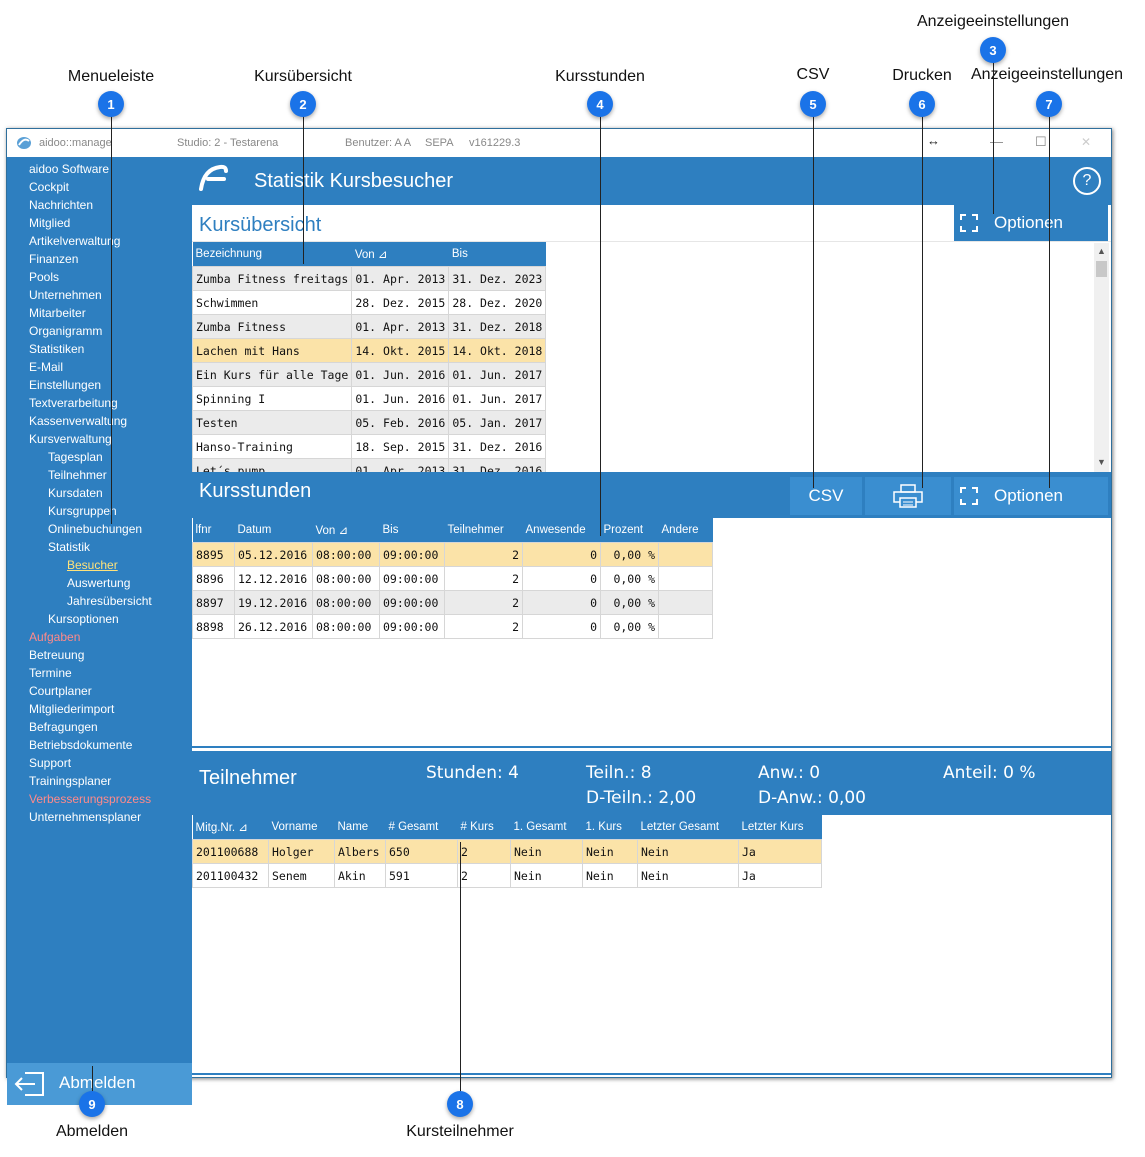 This screenshot has height=1157, width=1145. Describe the element at coordinates (273, 530) in the screenshot. I see `column-header: Datum` at that location.